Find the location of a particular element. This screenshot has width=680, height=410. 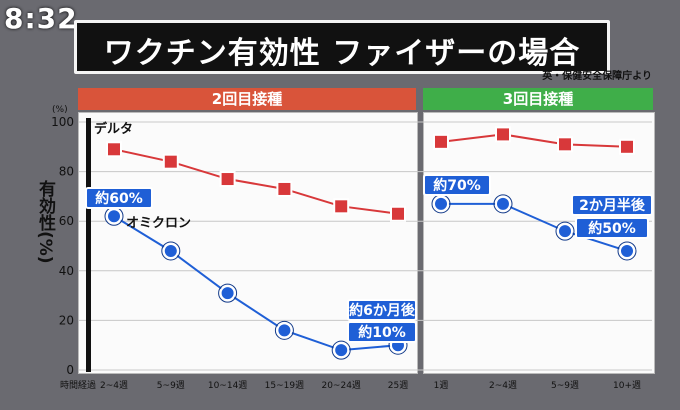

title-banner: ワクチン有効性 ファイザーの場合 is located at coordinates (342, 47).